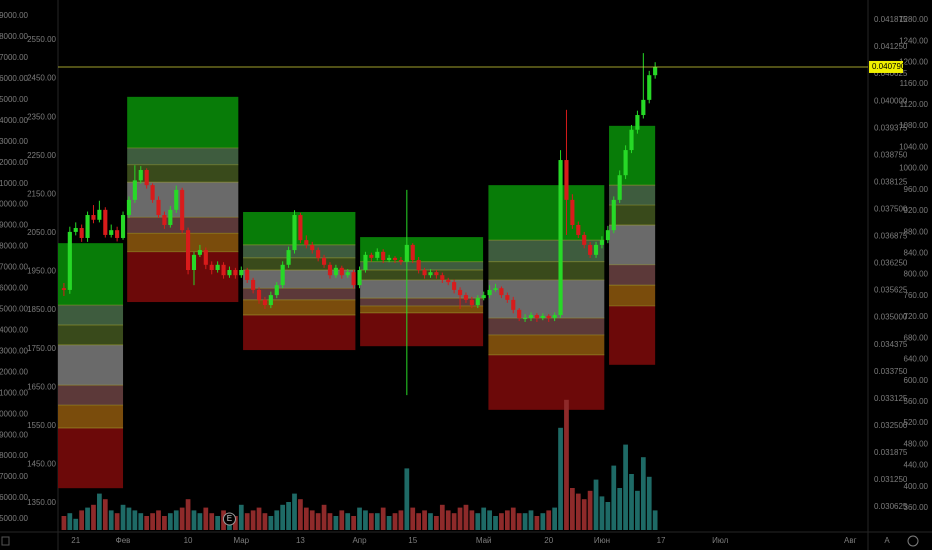  Describe the element at coordinates (41, 116) in the screenshot. I see `left-tick-label: 2350.00` at that location.